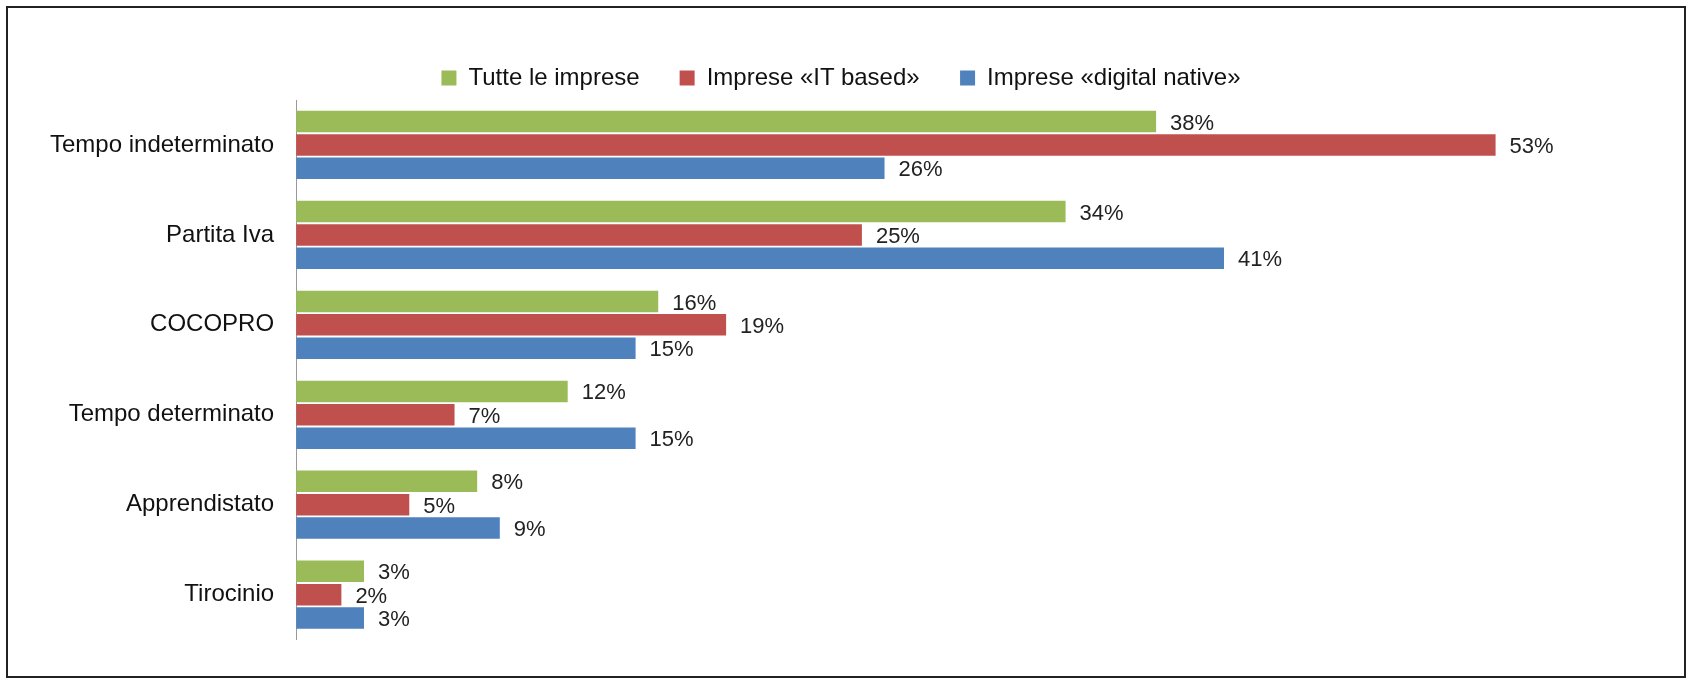  What do you see at coordinates (371, 595) in the screenshot?
I see `data-label: 2%` at bounding box center [371, 595].